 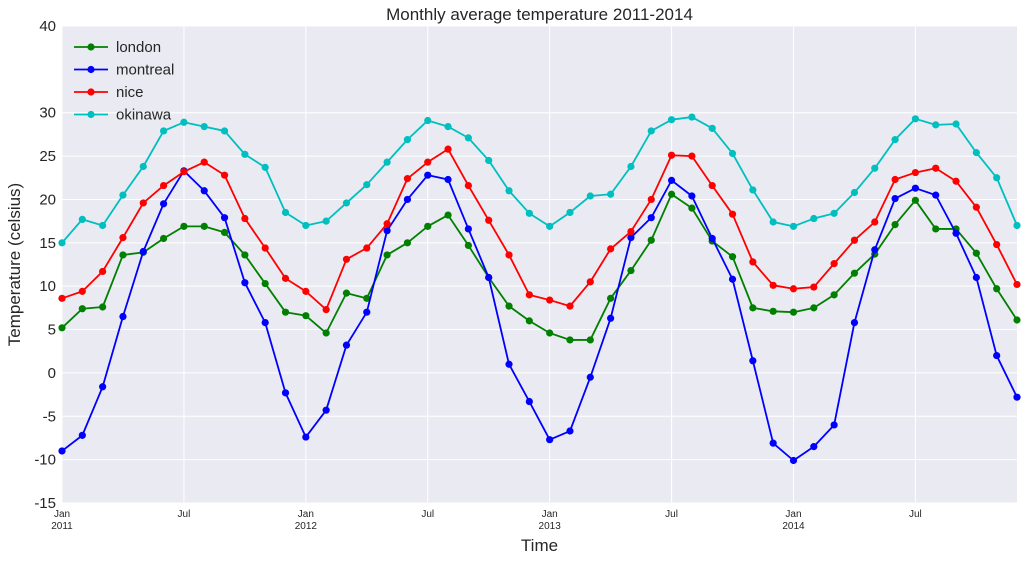 I want to click on y-tick-label: 20, so click(x=47, y=199).